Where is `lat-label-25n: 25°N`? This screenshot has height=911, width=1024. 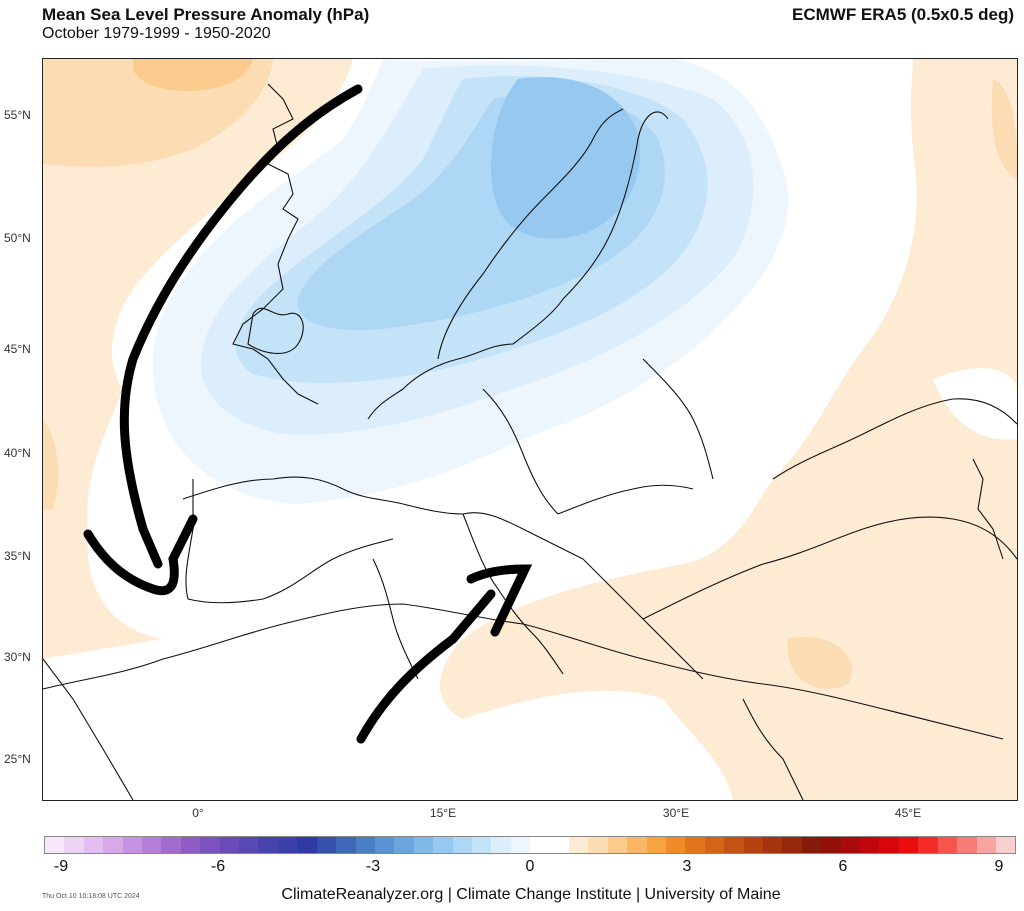 lat-label-25n: 25°N is located at coordinates (17, 759).